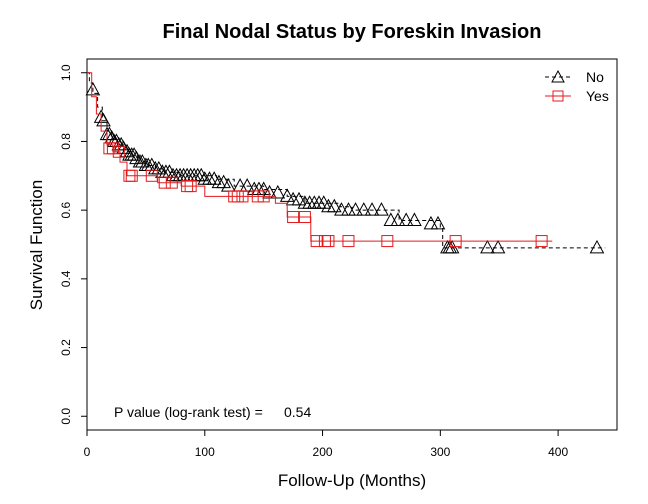 The width and height of the screenshot is (648, 504). What do you see at coordinates (205, 452) in the screenshot?
I see `x-tick-label: 100` at bounding box center [205, 452].